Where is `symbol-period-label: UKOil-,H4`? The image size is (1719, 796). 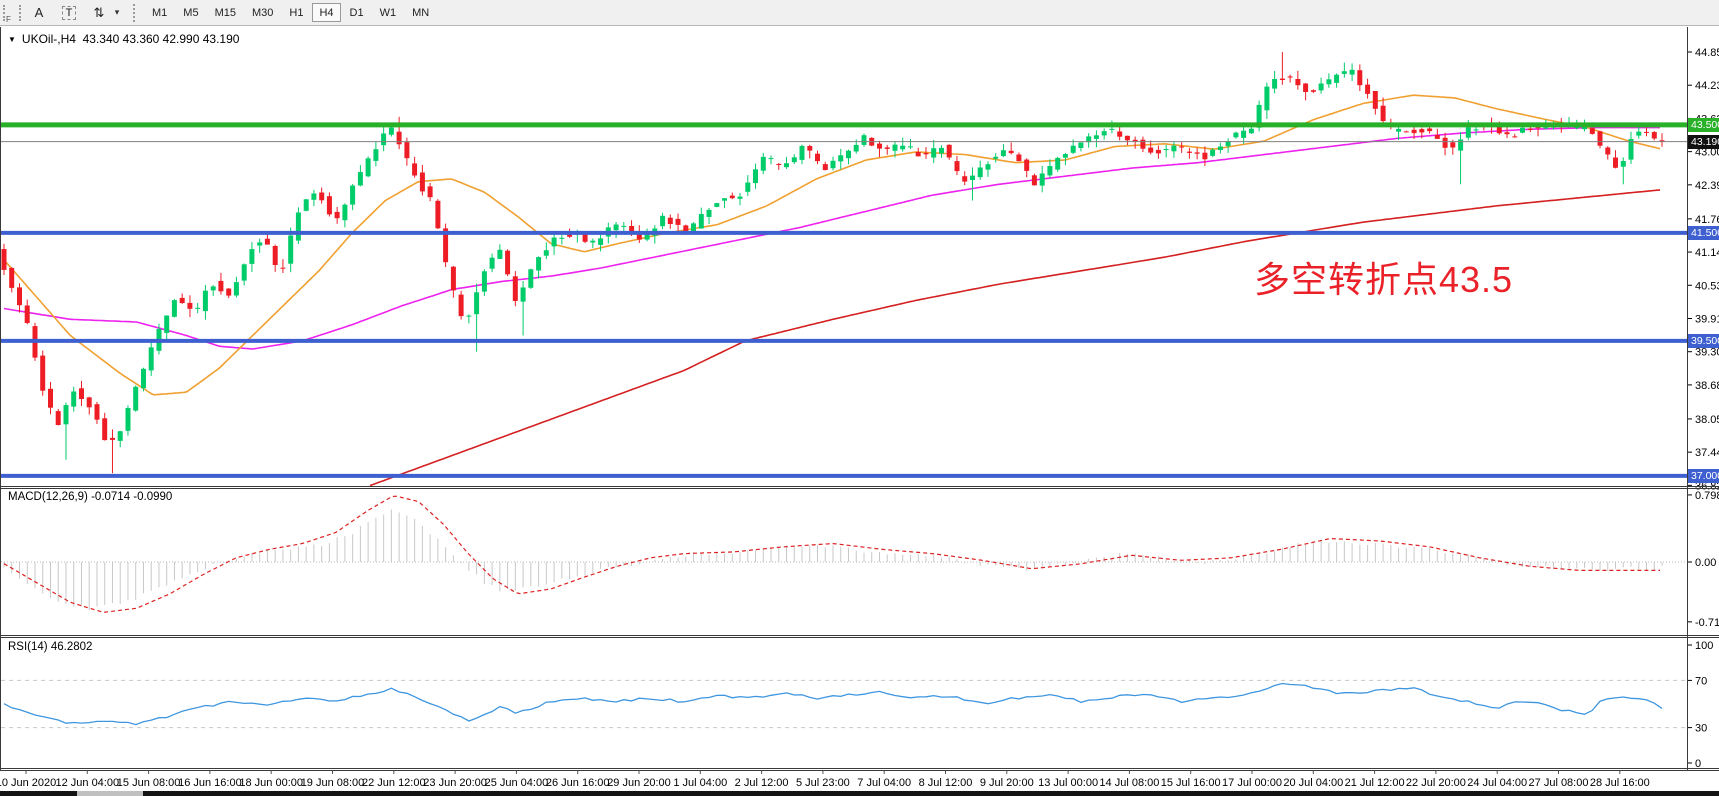 symbol-period-label: UKOil-,H4 is located at coordinates (48, 39).